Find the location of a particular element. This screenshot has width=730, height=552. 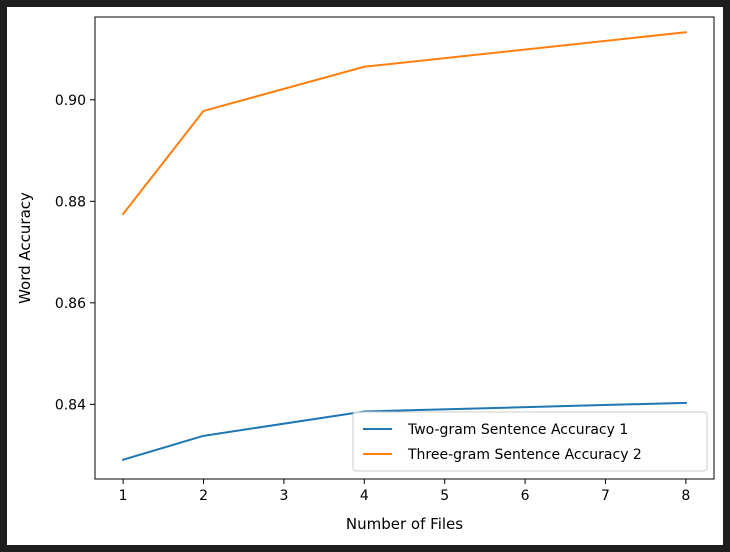

x-tick-label: 4 is located at coordinates (364, 496).